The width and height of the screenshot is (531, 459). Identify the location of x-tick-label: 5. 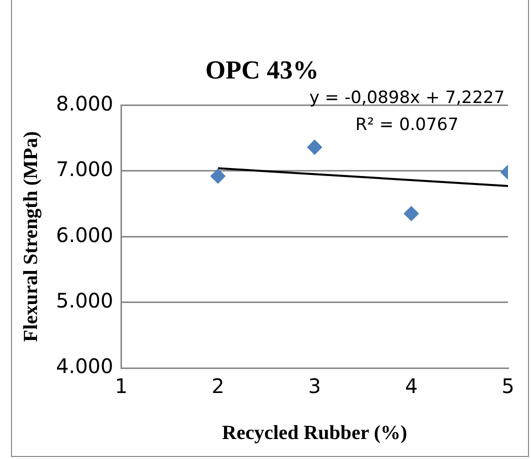
(508, 386).